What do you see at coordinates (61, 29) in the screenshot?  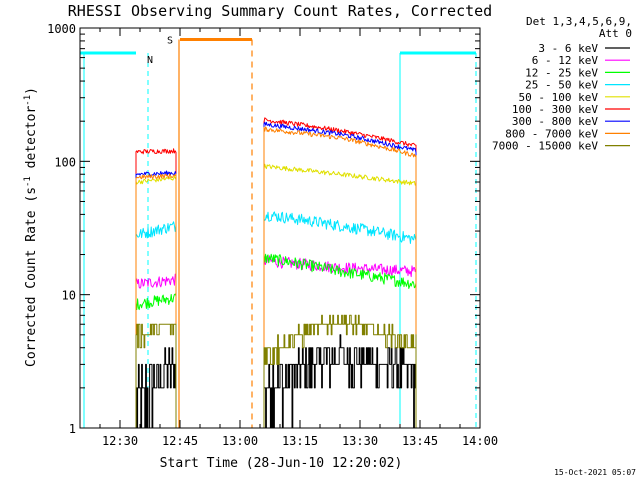 I see `y-tick-label: 1000` at bounding box center [61, 29].